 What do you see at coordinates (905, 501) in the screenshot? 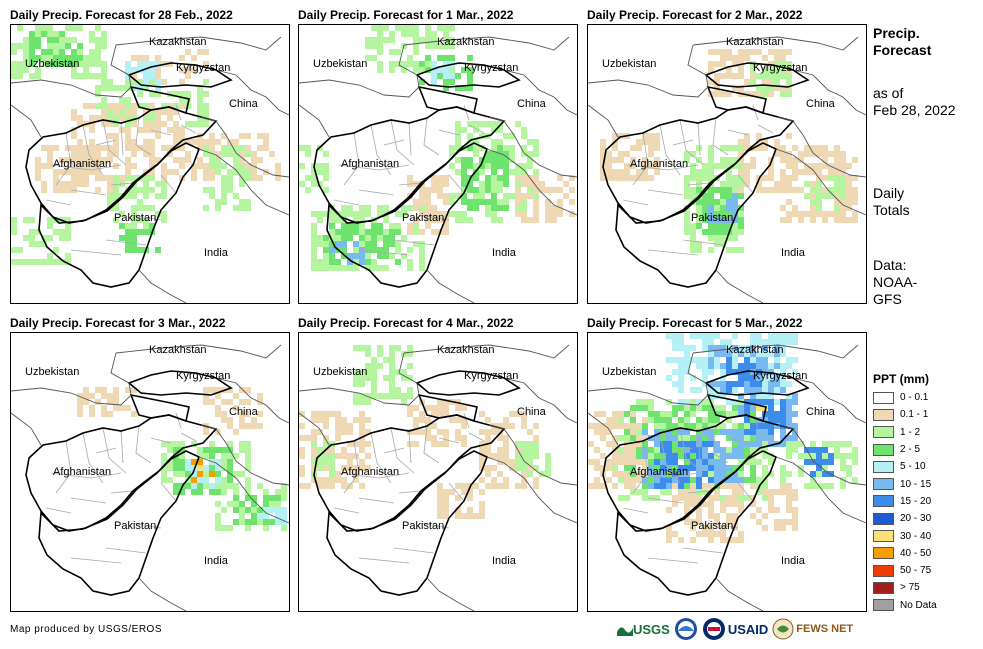
I see `legend-item: 15 - 20` at bounding box center [905, 501].